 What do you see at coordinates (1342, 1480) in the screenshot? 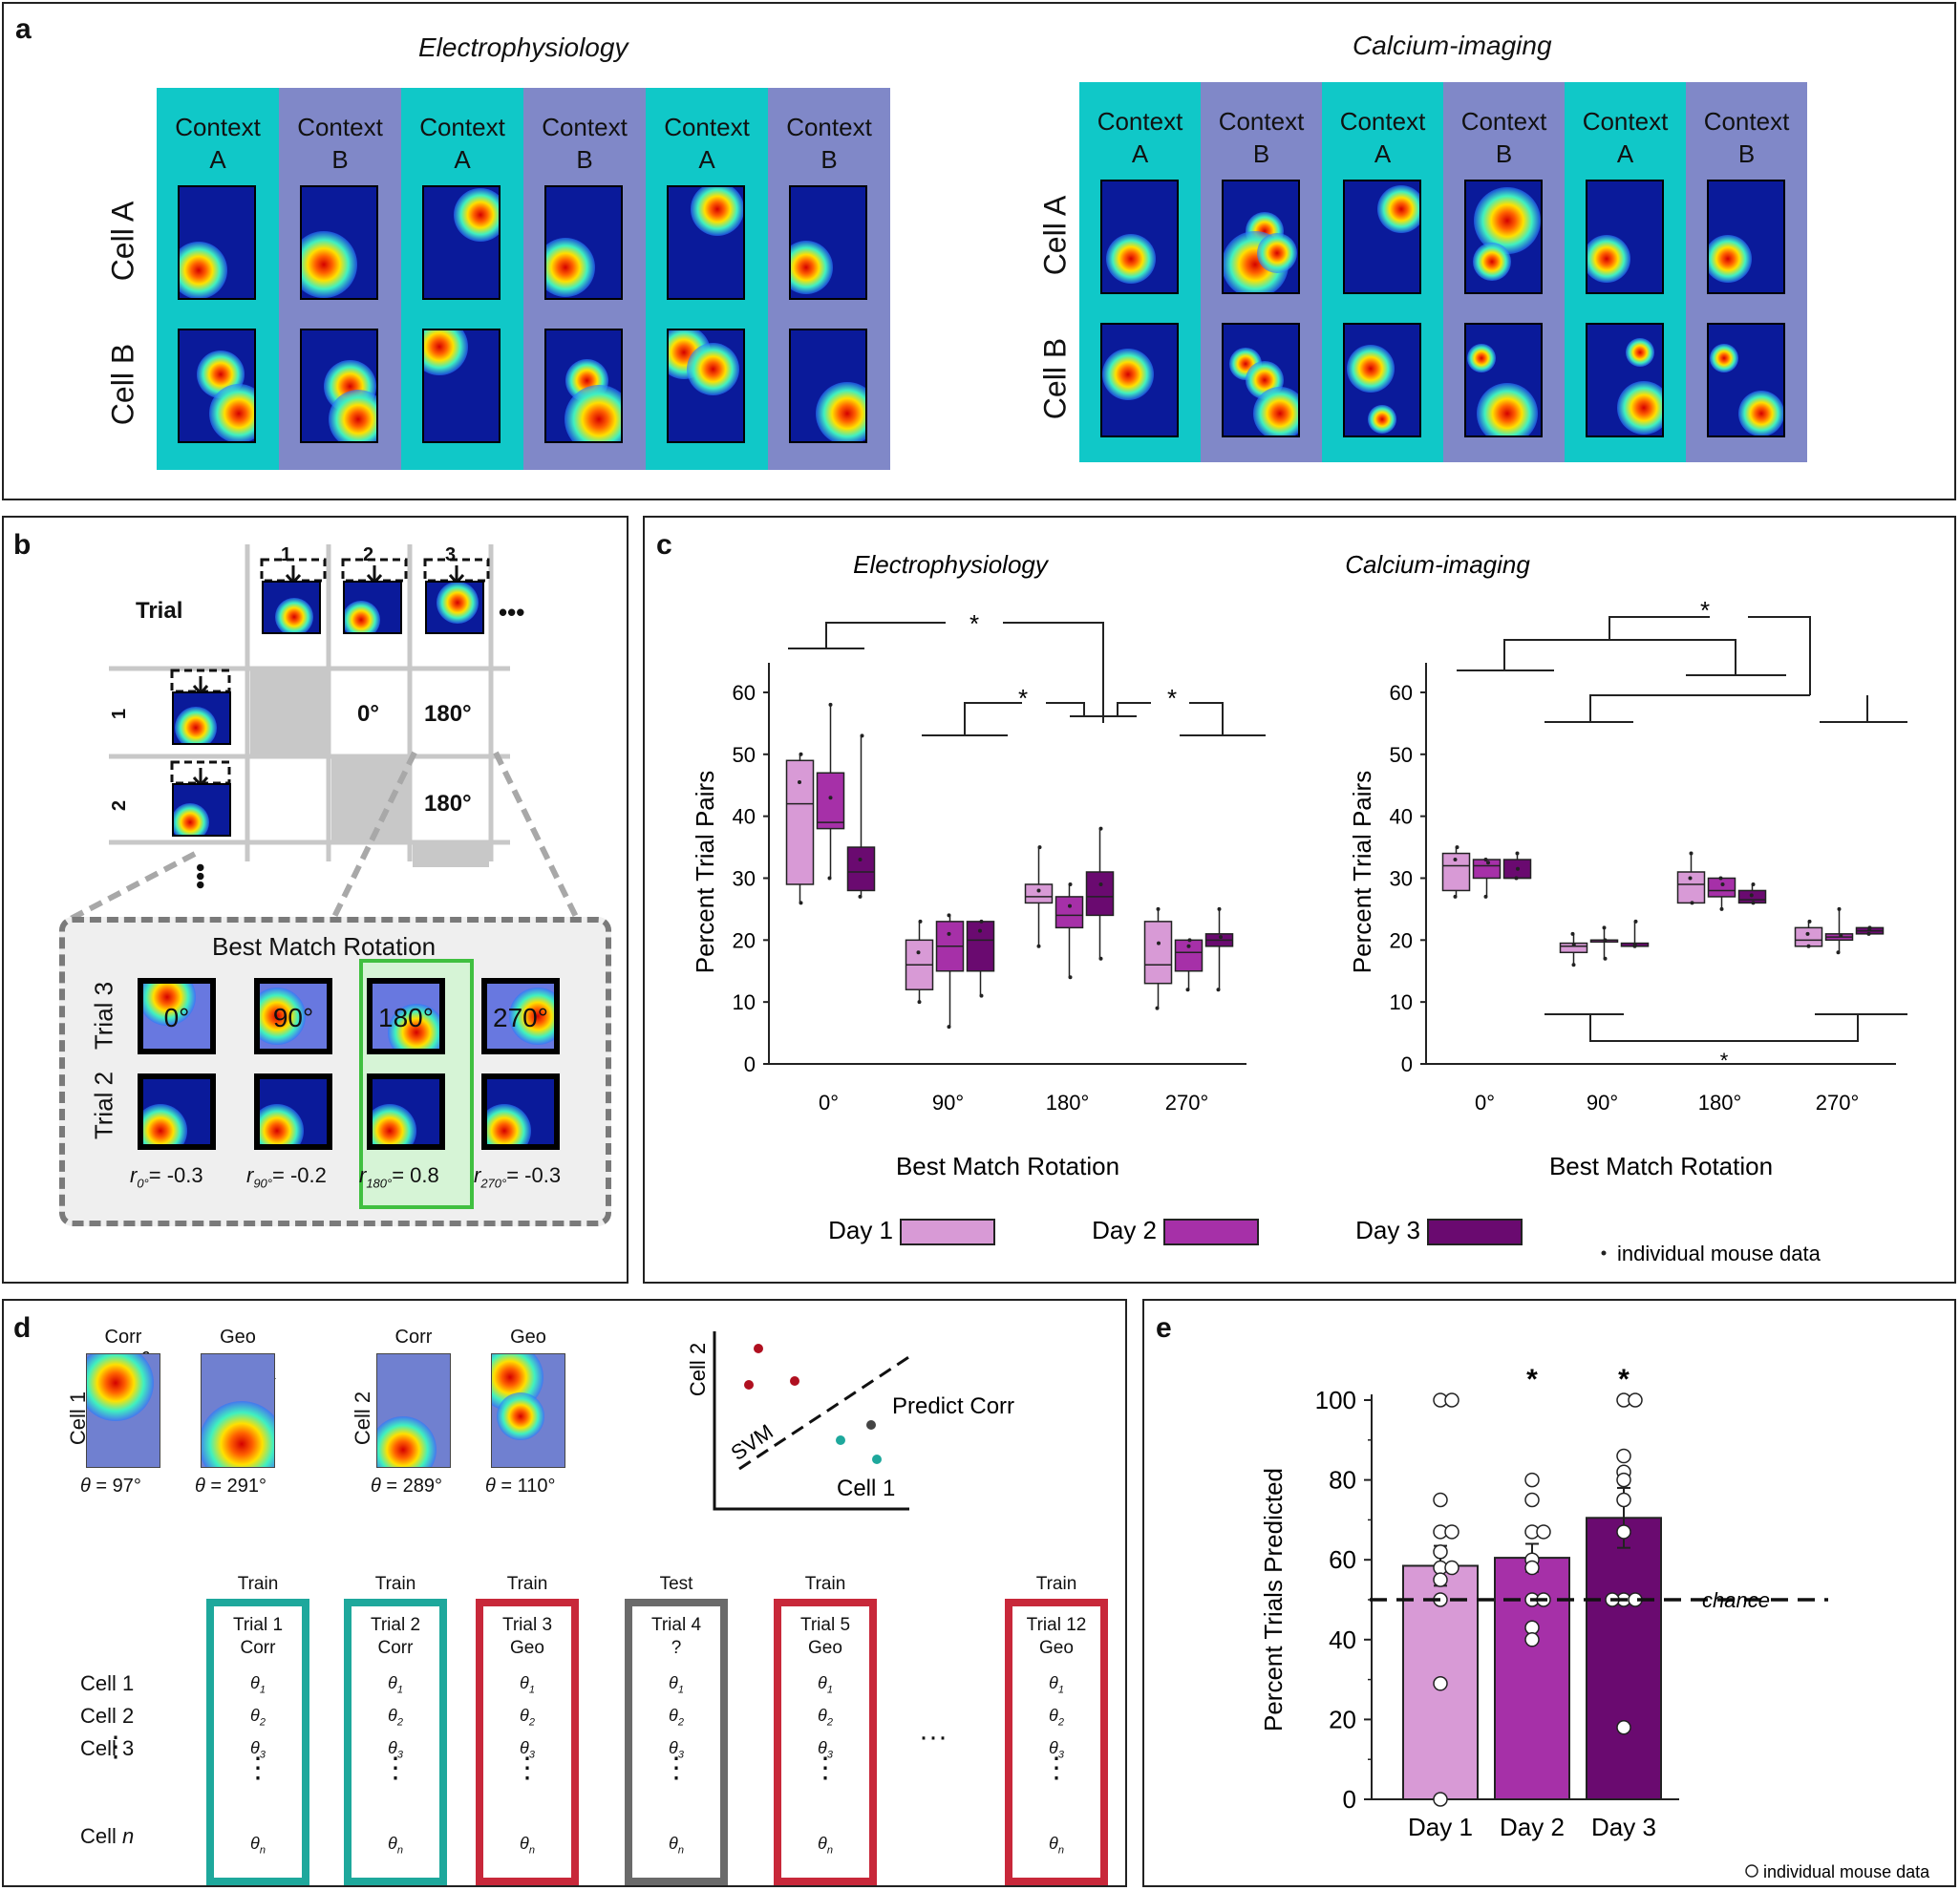
I see `y-tick-label: 80` at bounding box center [1342, 1480].